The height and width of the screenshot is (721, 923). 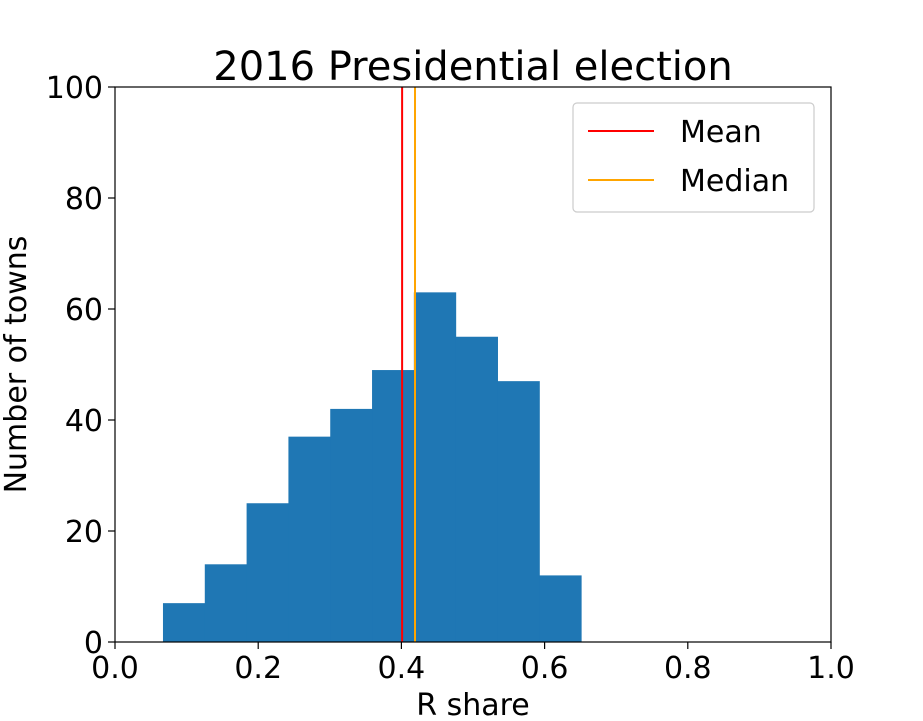 I want to click on legend-label-median: Median, so click(x=734, y=181).